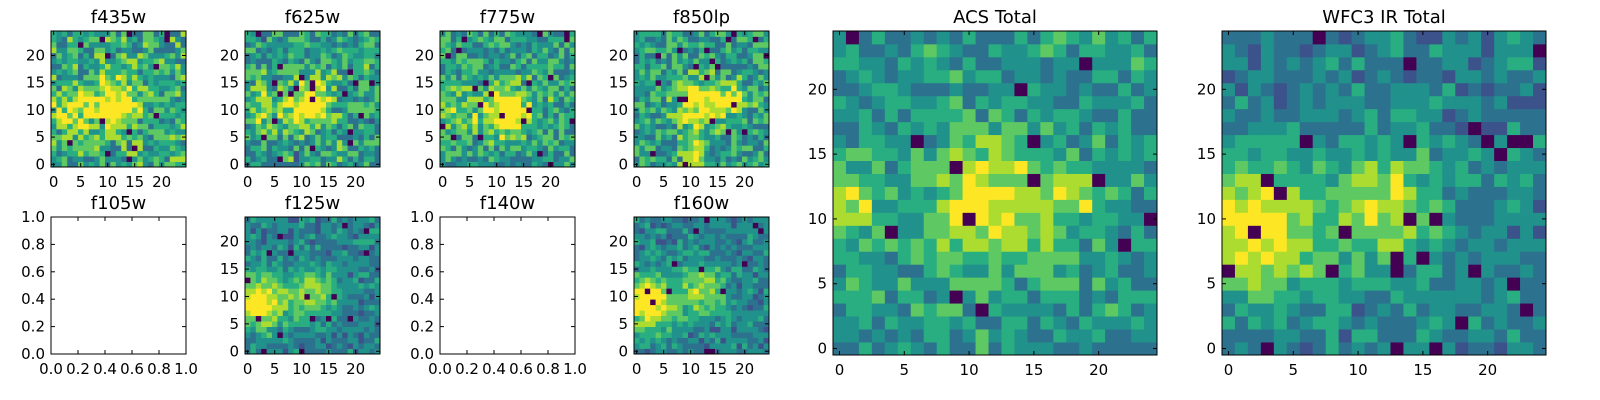 The image size is (1600, 400). Describe the element at coordinates (618, 110) in the screenshot. I see `y-tick-label: 10` at that location.